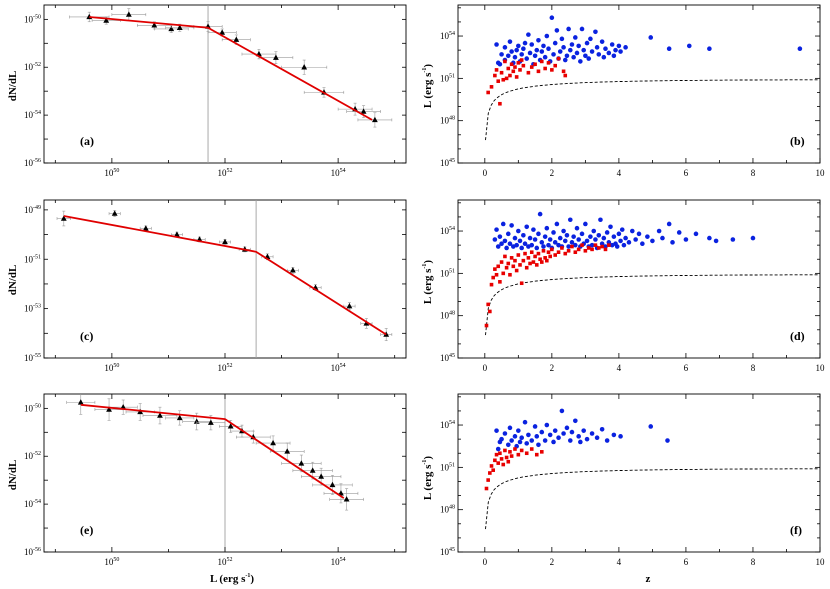 This screenshot has width=830, height=589. I want to click on y-tick-label-e: 10-50, so click(32, 408).